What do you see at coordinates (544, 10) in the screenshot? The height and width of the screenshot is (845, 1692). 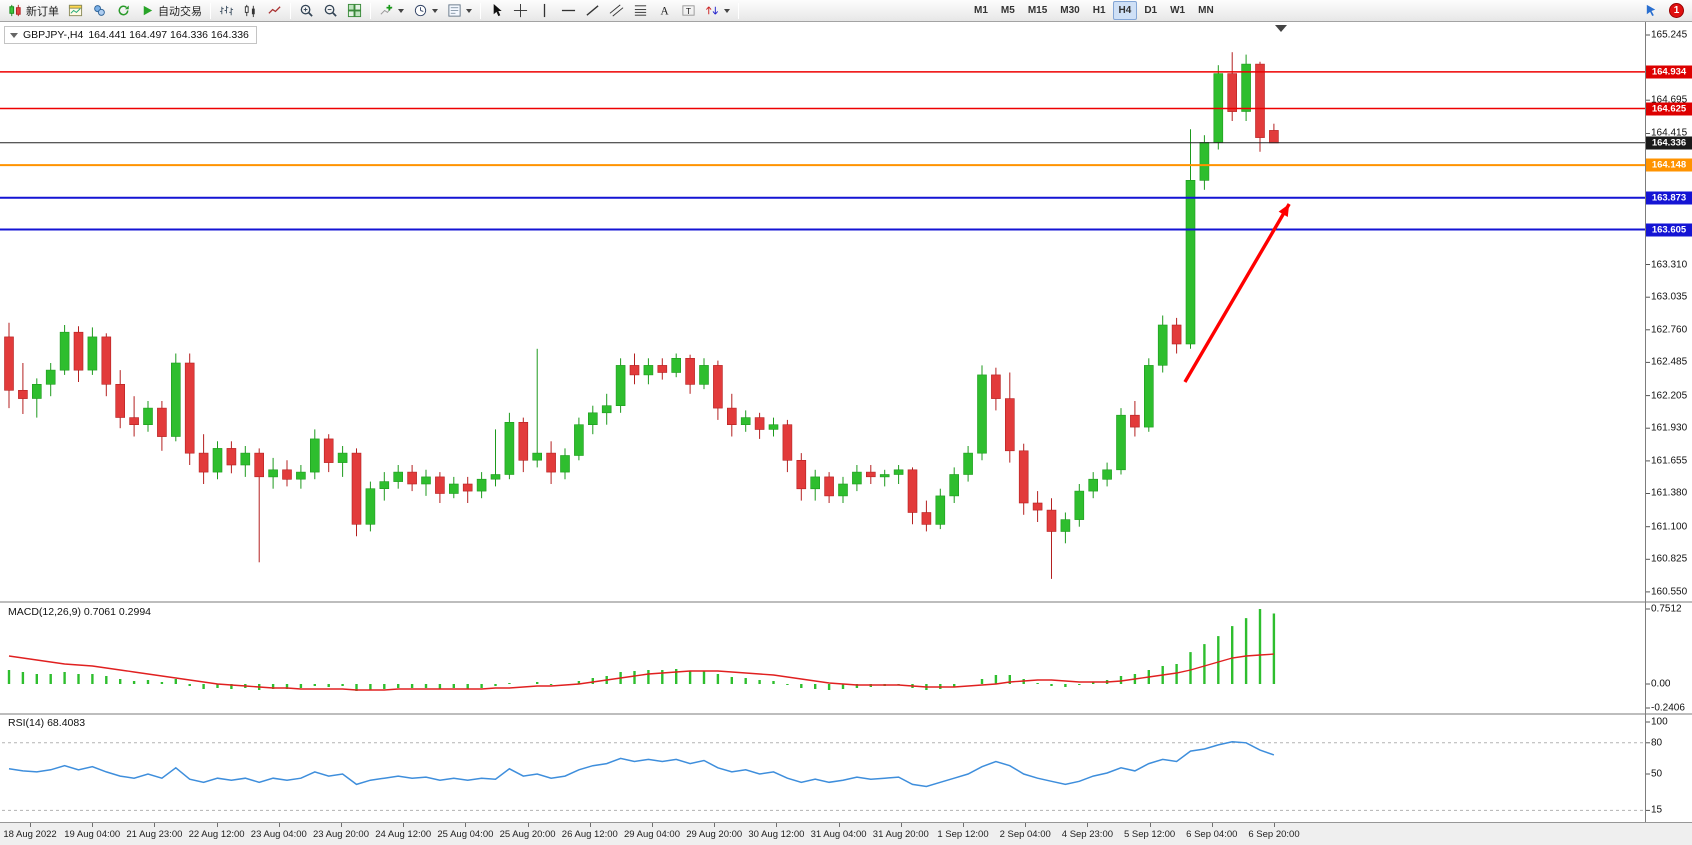 I see `vertical-line-button` at bounding box center [544, 10].